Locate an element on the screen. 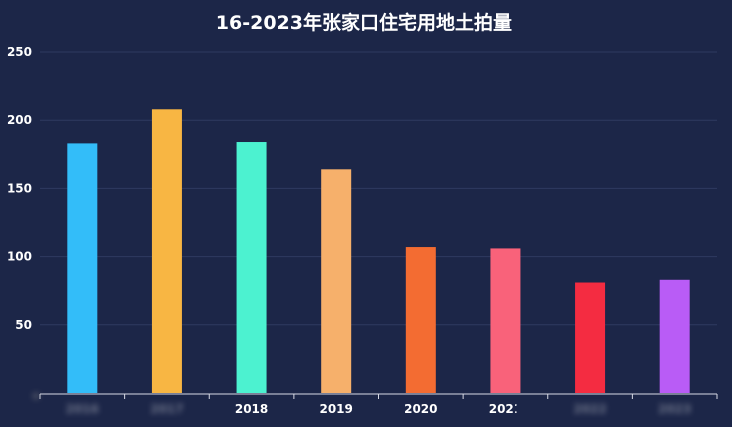  x-tick-label: 2017 is located at coordinates (166, 409).